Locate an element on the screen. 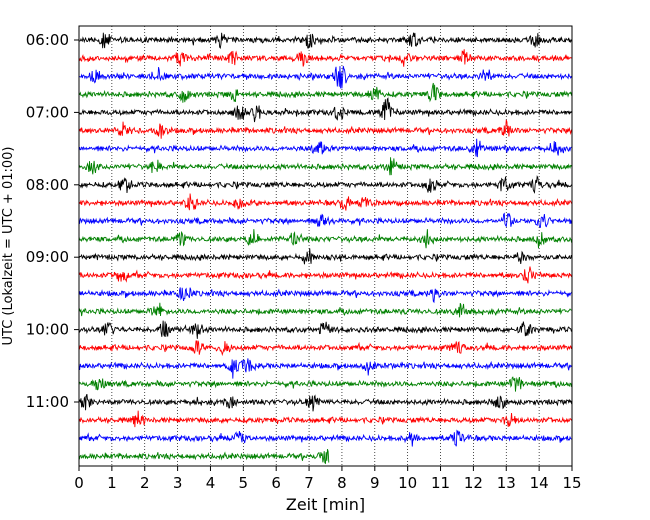  y-tick-label: 09:00 is located at coordinates (47, 257).